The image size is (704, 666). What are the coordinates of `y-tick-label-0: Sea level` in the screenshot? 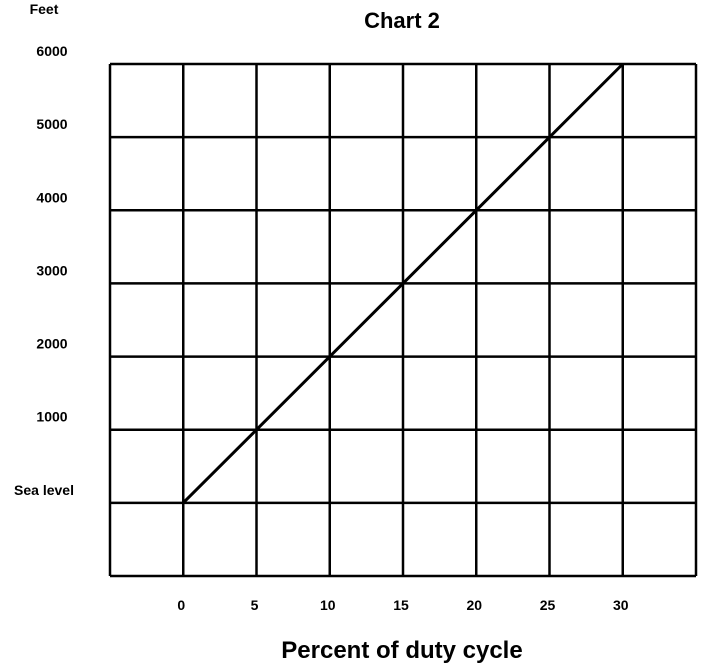 It's located at (44, 490).